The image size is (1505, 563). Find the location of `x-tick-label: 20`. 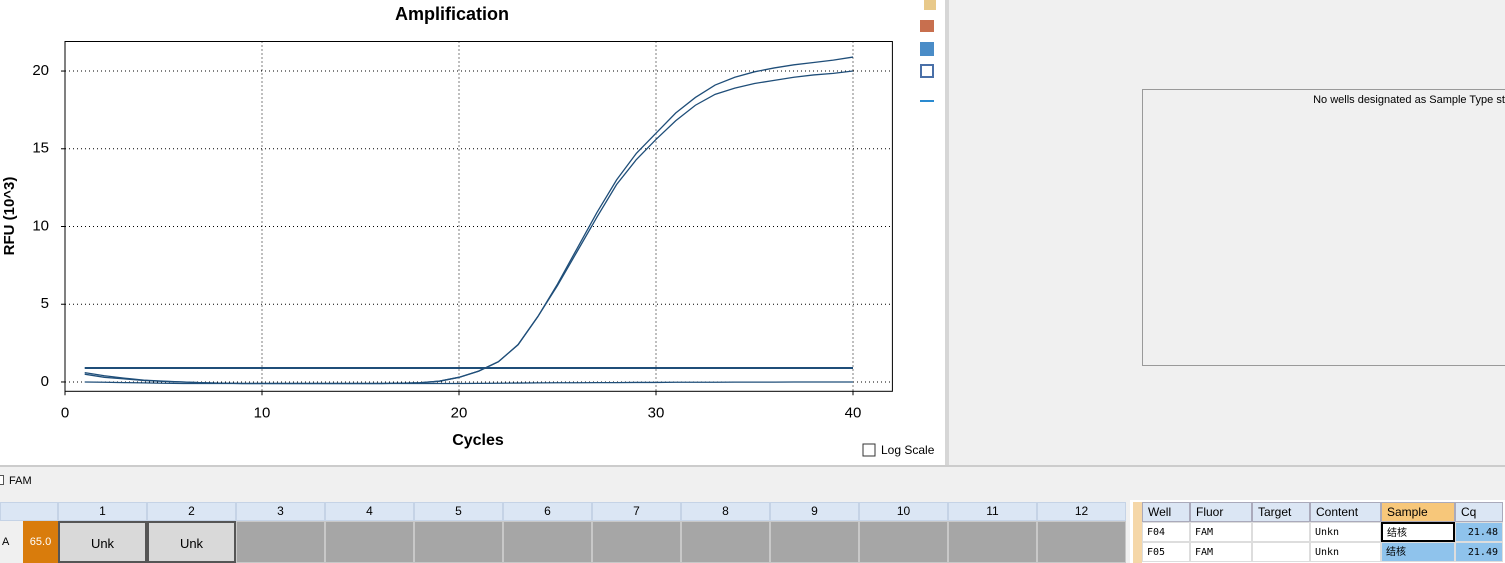

x-tick-label: 20 is located at coordinates (459, 412).